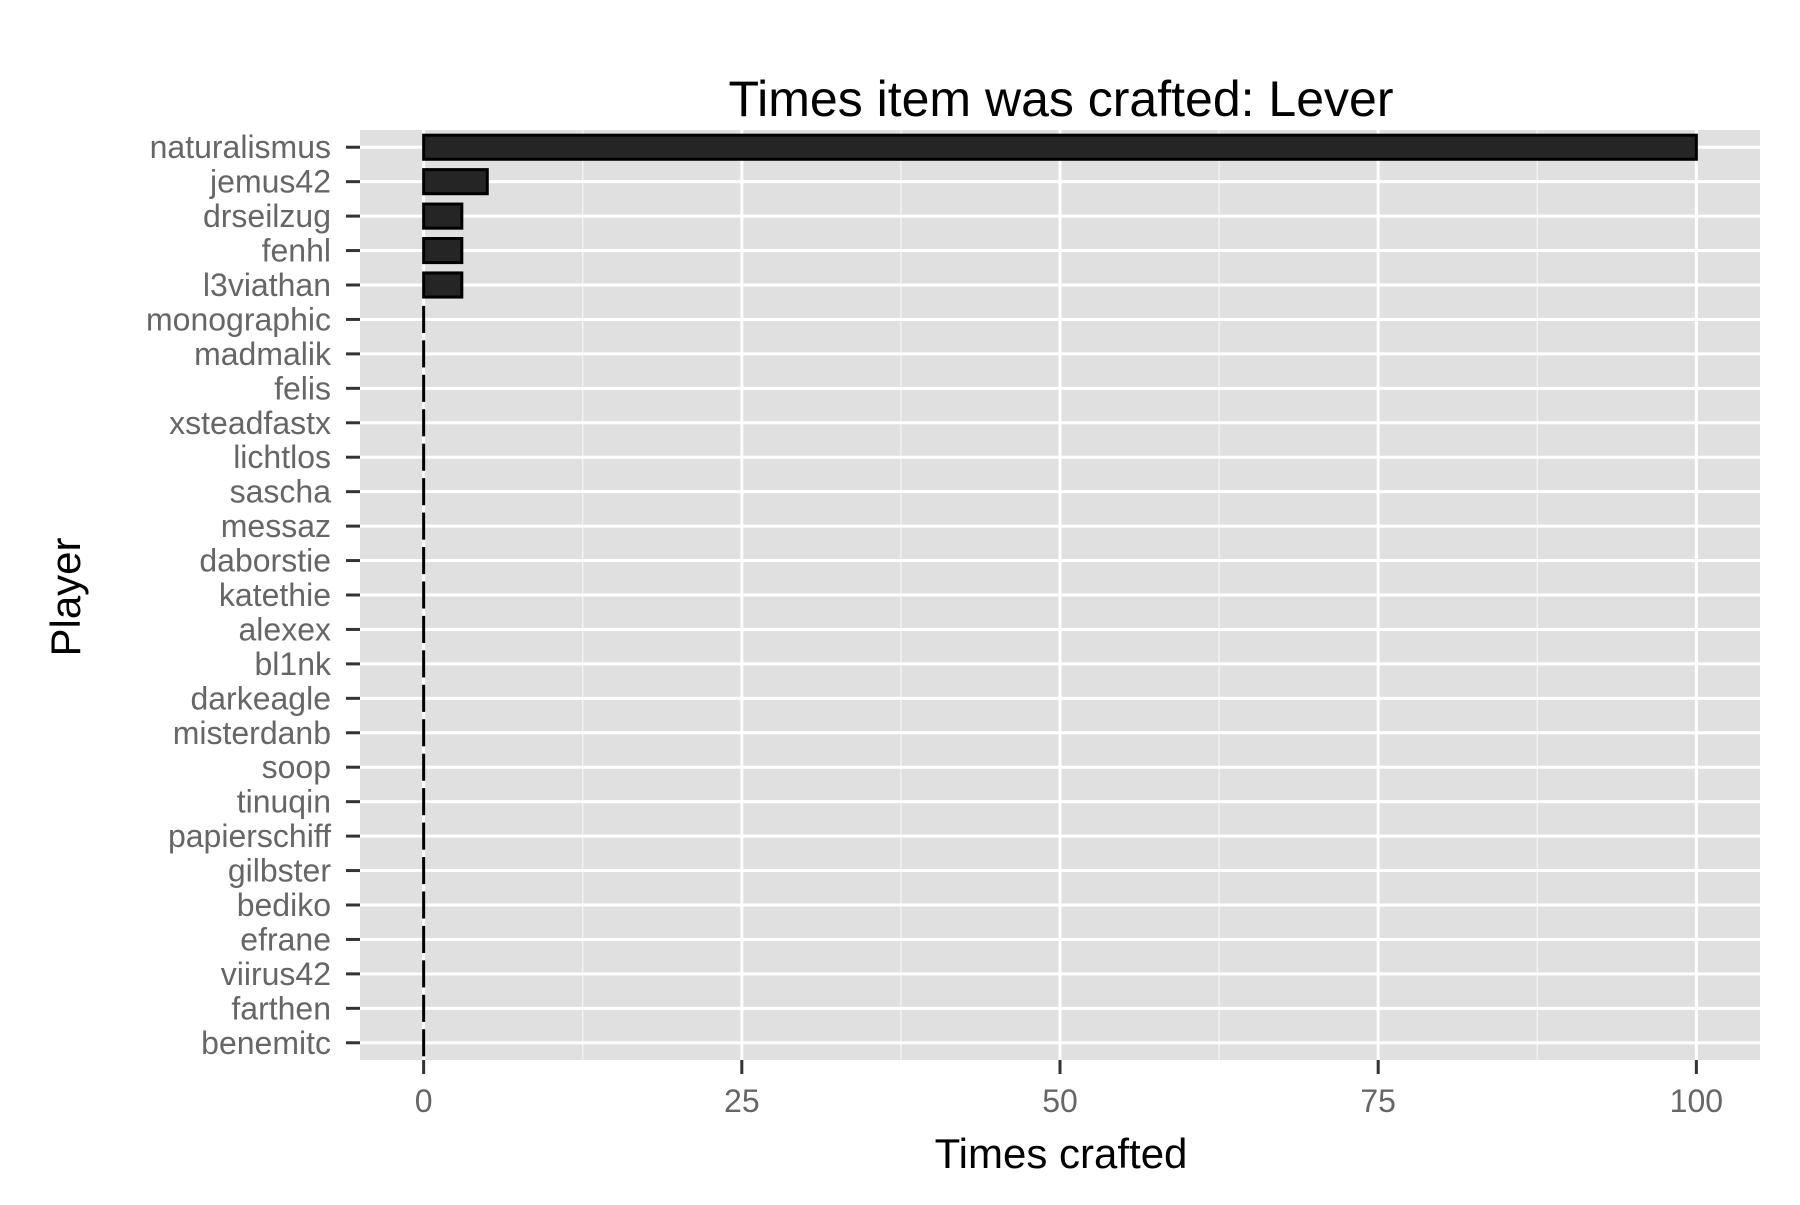 This screenshot has height=1205, width=1800. What do you see at coordinates (65, 596) in the screenshot?
I see `y-axis-title: Player` at bounding box center [65, 596].